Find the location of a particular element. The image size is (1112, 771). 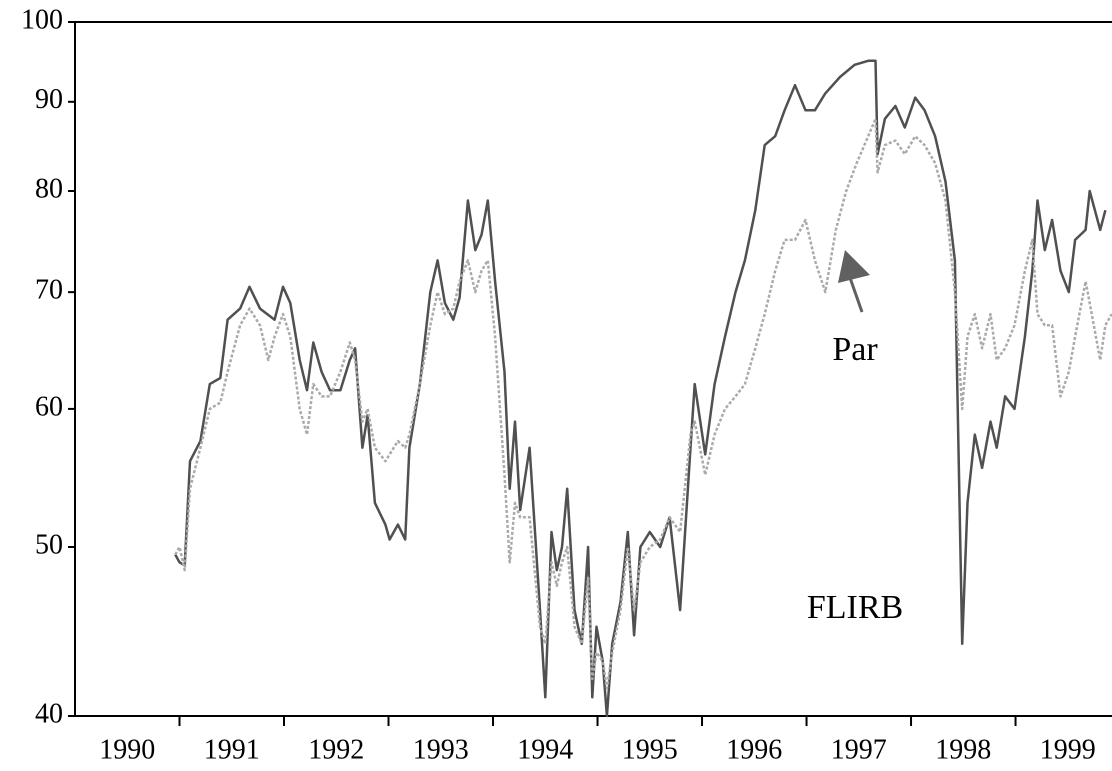

y-tick-label: 100 is located at coordinates (42, 19).